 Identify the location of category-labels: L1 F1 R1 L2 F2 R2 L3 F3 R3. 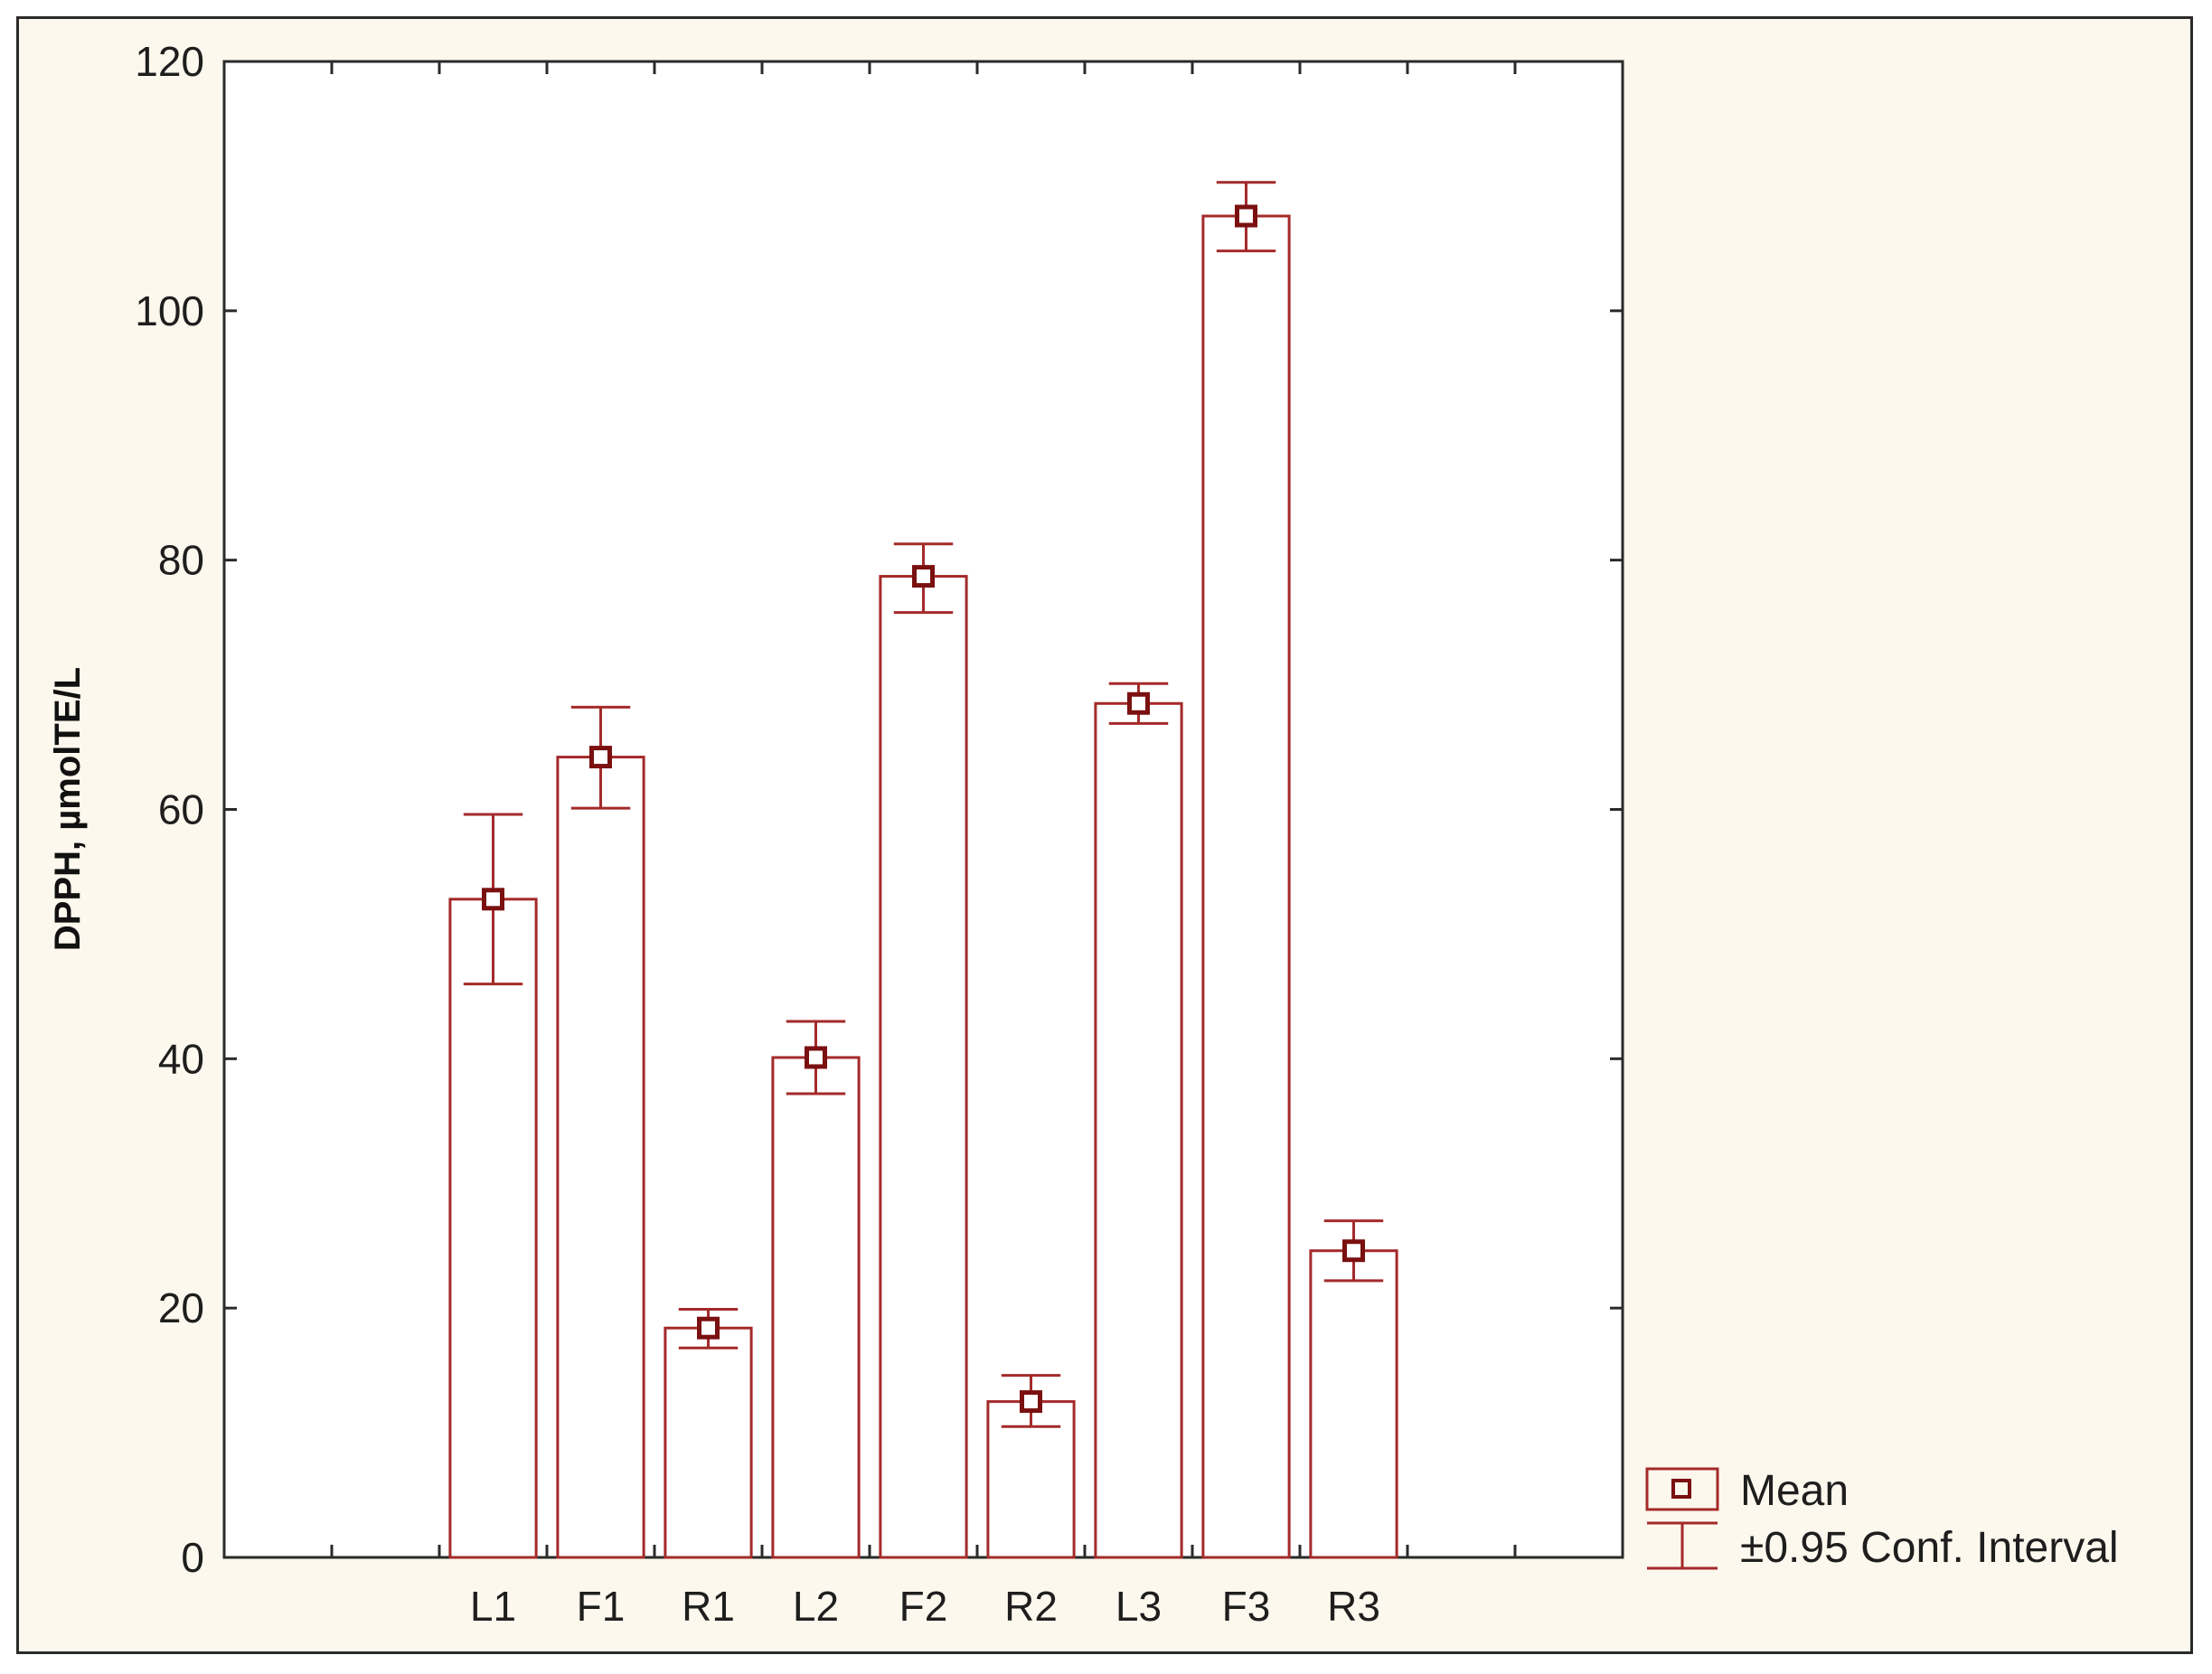
(925, 1607).